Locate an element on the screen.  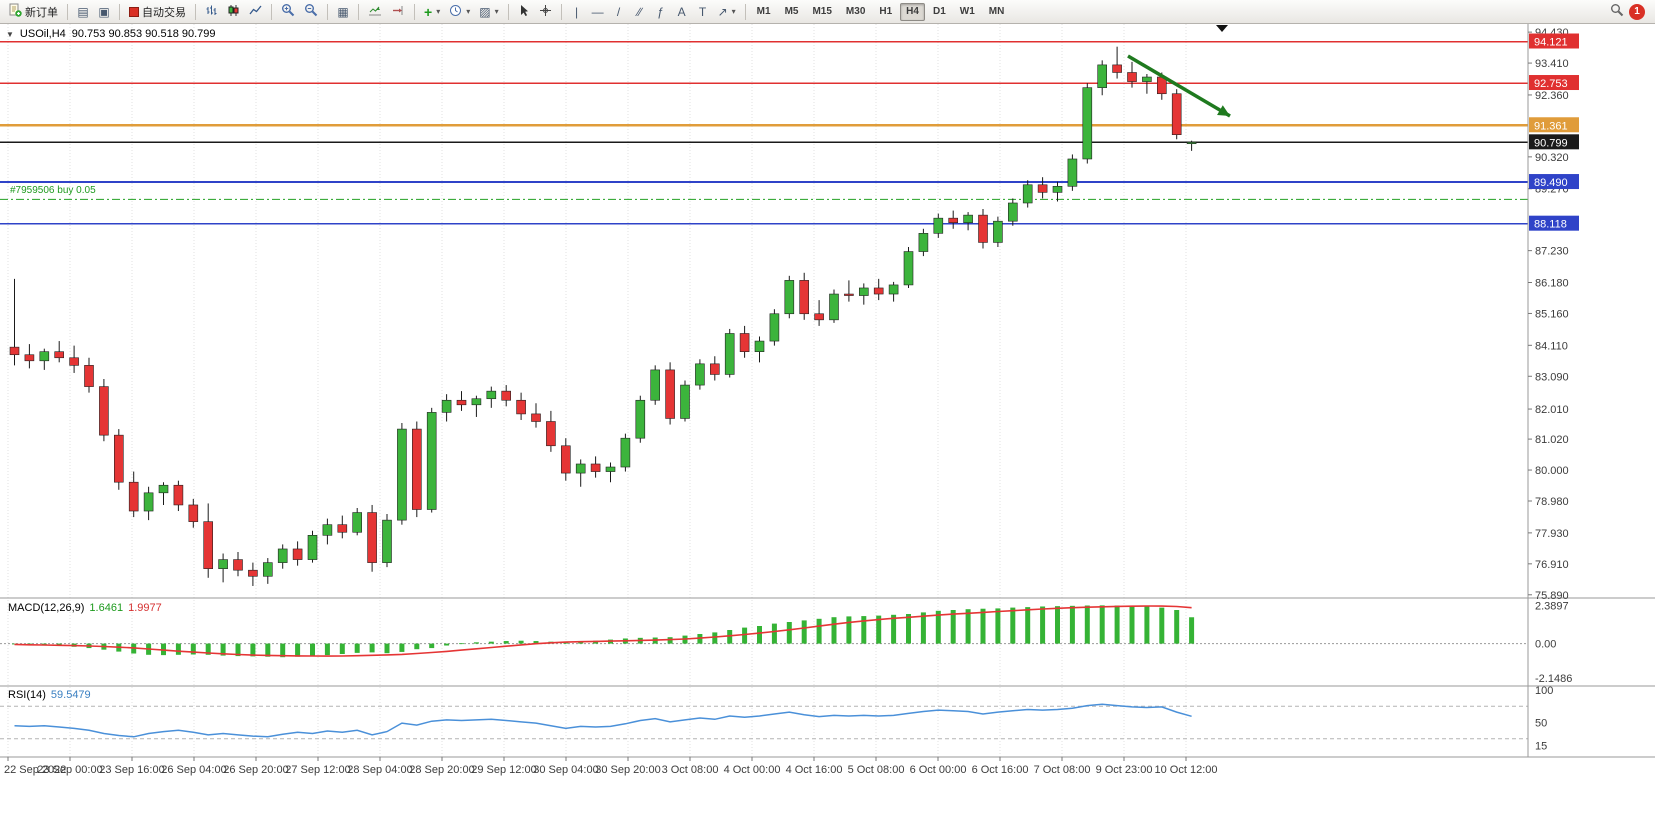
new-order-button: 新订单 is located at coordinates (33, 12).